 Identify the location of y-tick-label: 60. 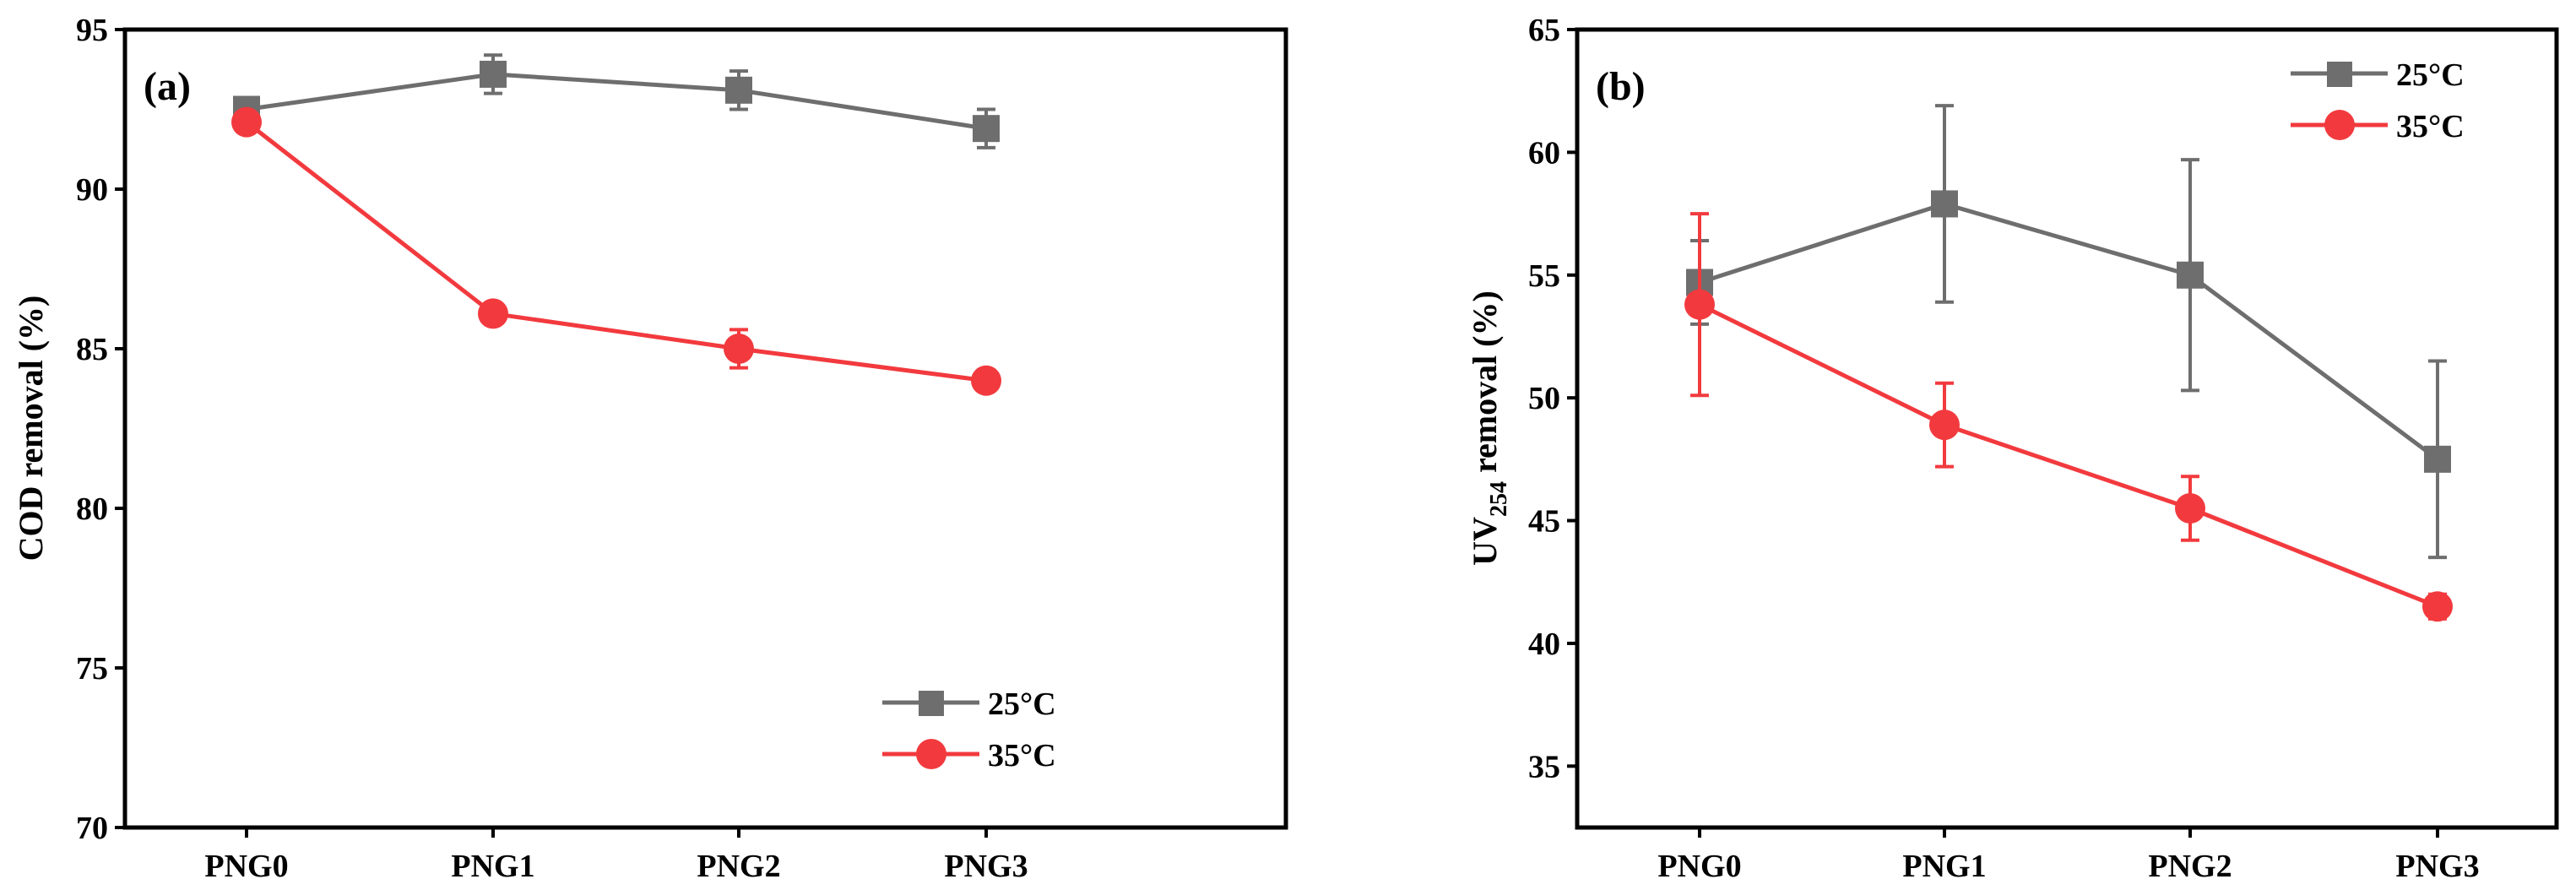
(1544, 153).